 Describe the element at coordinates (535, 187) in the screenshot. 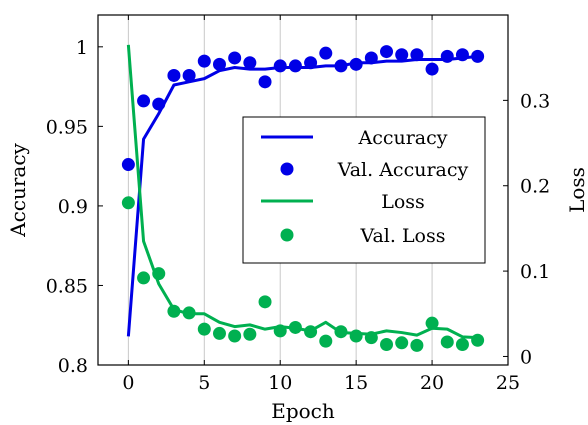

I see `right-y-tick-label-0.2: 0.2` at that location.